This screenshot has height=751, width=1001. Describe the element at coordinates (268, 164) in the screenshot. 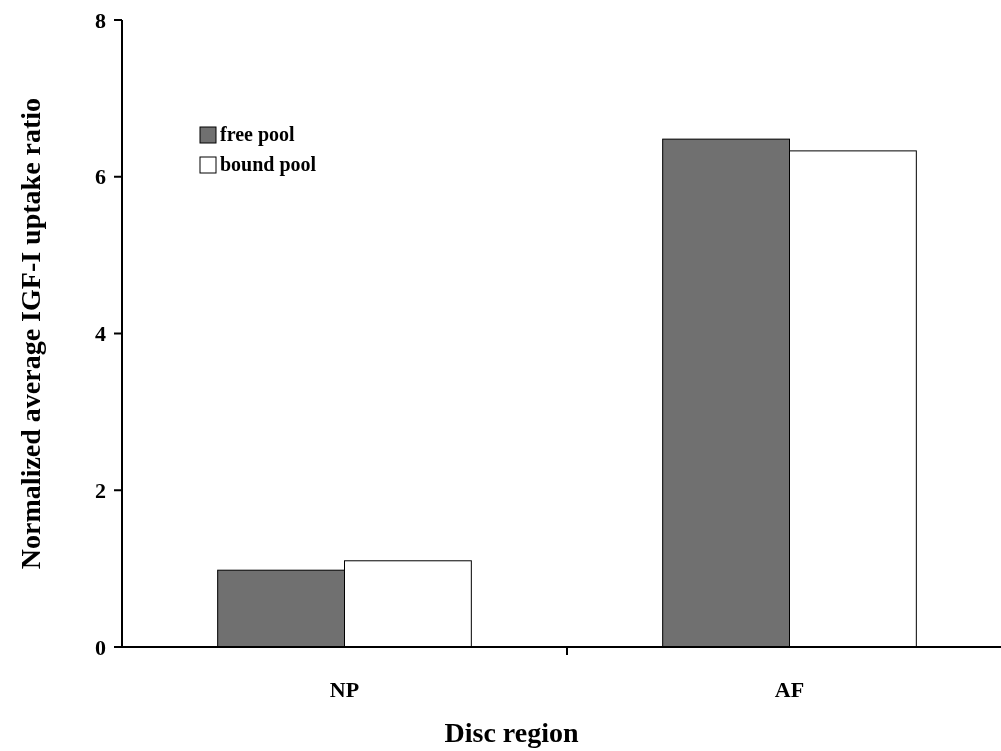

I see `legend-label: bound pool` at that location.